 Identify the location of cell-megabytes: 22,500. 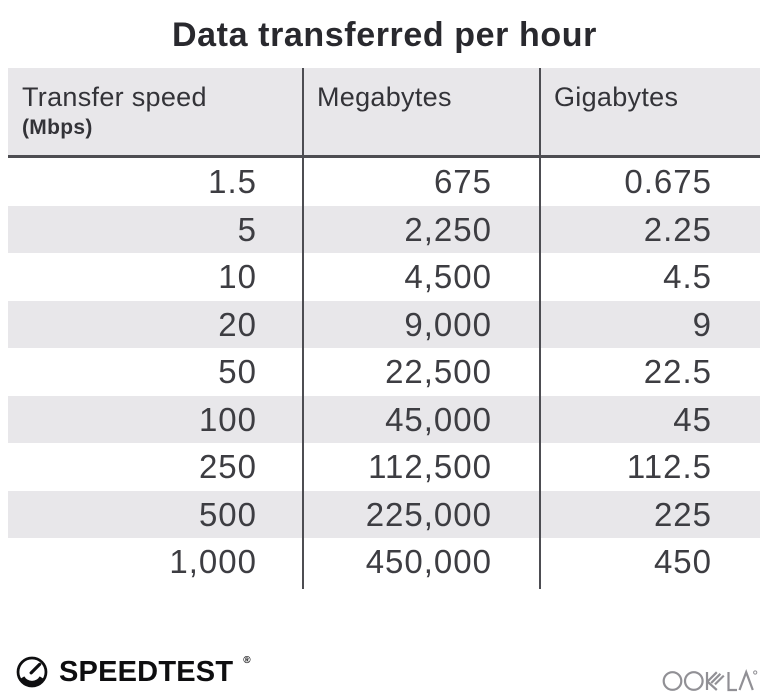
(438, 371).